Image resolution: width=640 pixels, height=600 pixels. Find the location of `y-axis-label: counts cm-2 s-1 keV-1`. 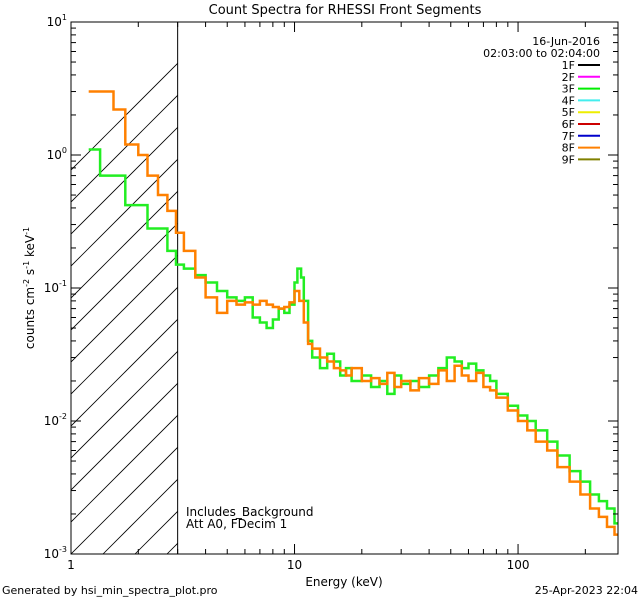

y-axis-label: counts cm-2 s-1 keV-1 is located at coordinates (29, 288).